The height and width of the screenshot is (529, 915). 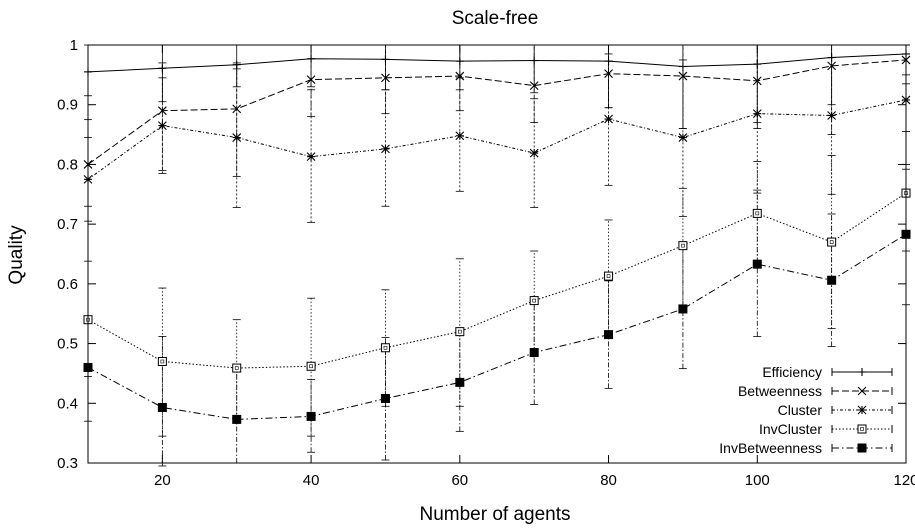 I want to click on legend-label: Betweenness, so click(x=780, y=391).